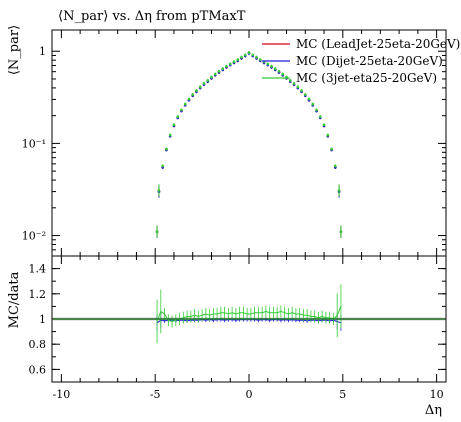 This screenshot has width=461, height=422. Describe the element at coordinates (342, 394) in the screenshot. I see `x-tick-label: 5` at that location.